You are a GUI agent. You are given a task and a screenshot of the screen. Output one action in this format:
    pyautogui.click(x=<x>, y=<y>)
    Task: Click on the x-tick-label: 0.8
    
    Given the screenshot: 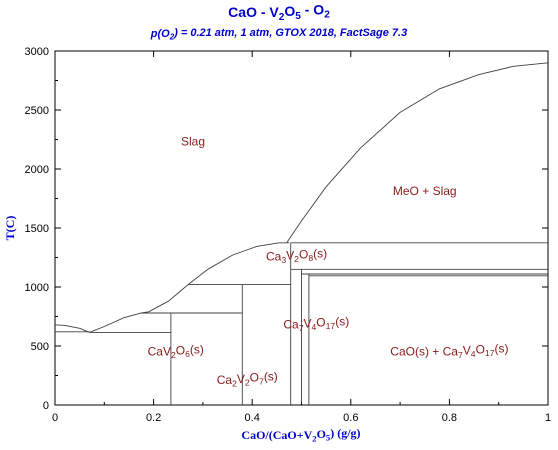 What is the action you would take?
    pyautogui.click(x=449, y=418)
    